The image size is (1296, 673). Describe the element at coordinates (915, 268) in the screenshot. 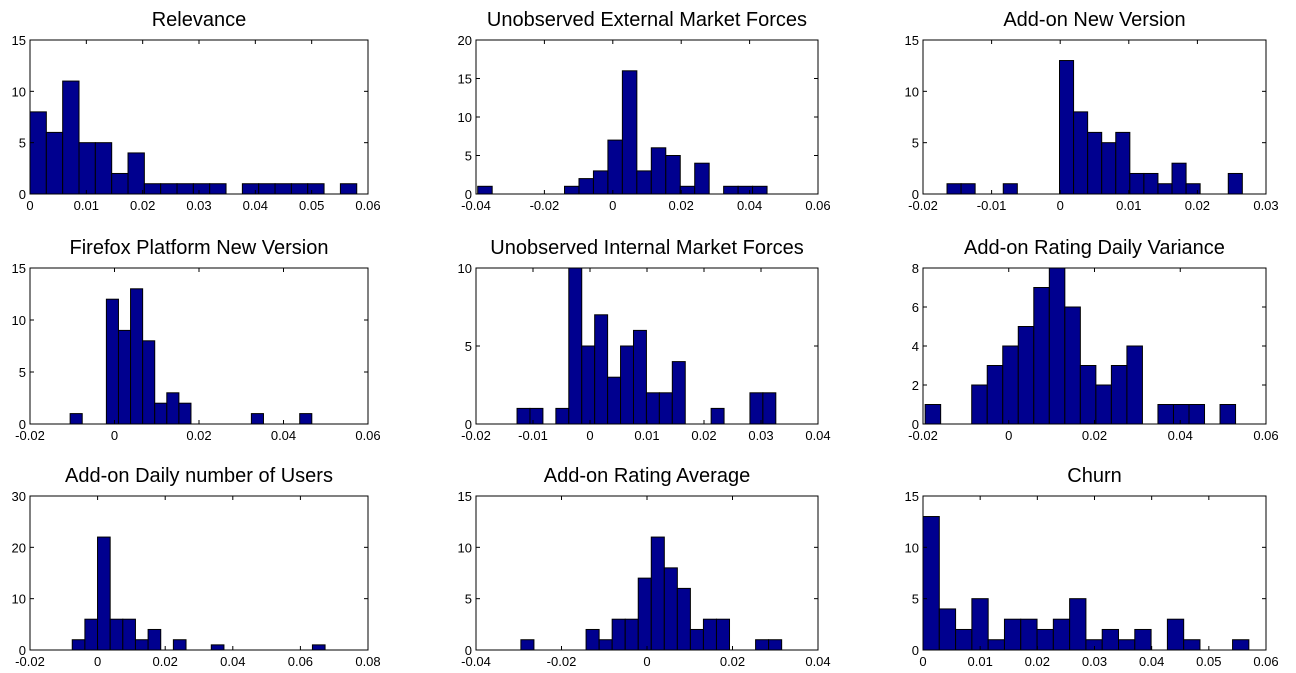

I see `y-tick-label: 8` at that location.